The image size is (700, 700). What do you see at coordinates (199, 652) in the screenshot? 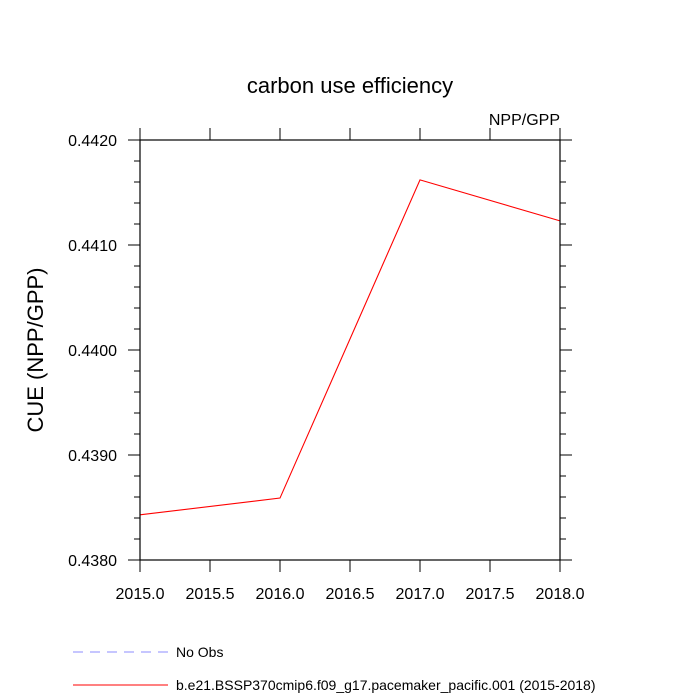
I see `legend-label: No Obs` at bounding box center [199, 652].